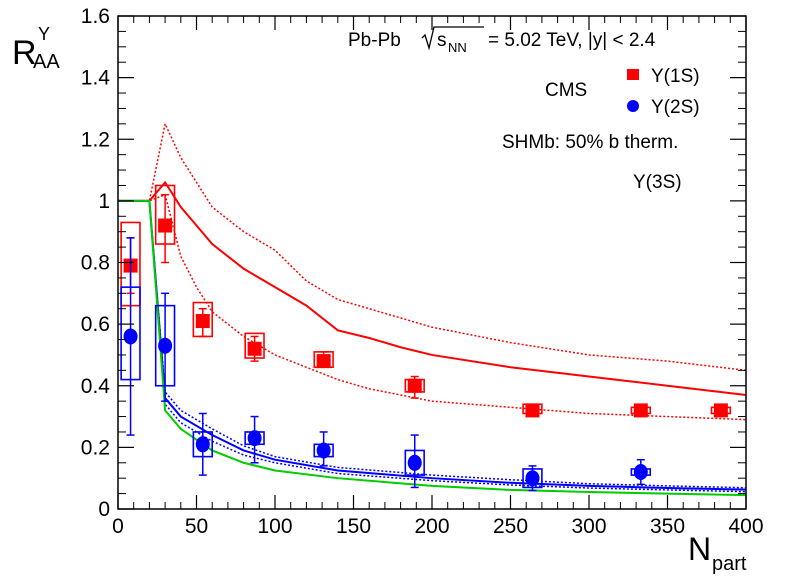  What do you see at coordinates (46, 62) in the screenshot?
I see `y-label-sub: AA` at bounding box center [46, 62].